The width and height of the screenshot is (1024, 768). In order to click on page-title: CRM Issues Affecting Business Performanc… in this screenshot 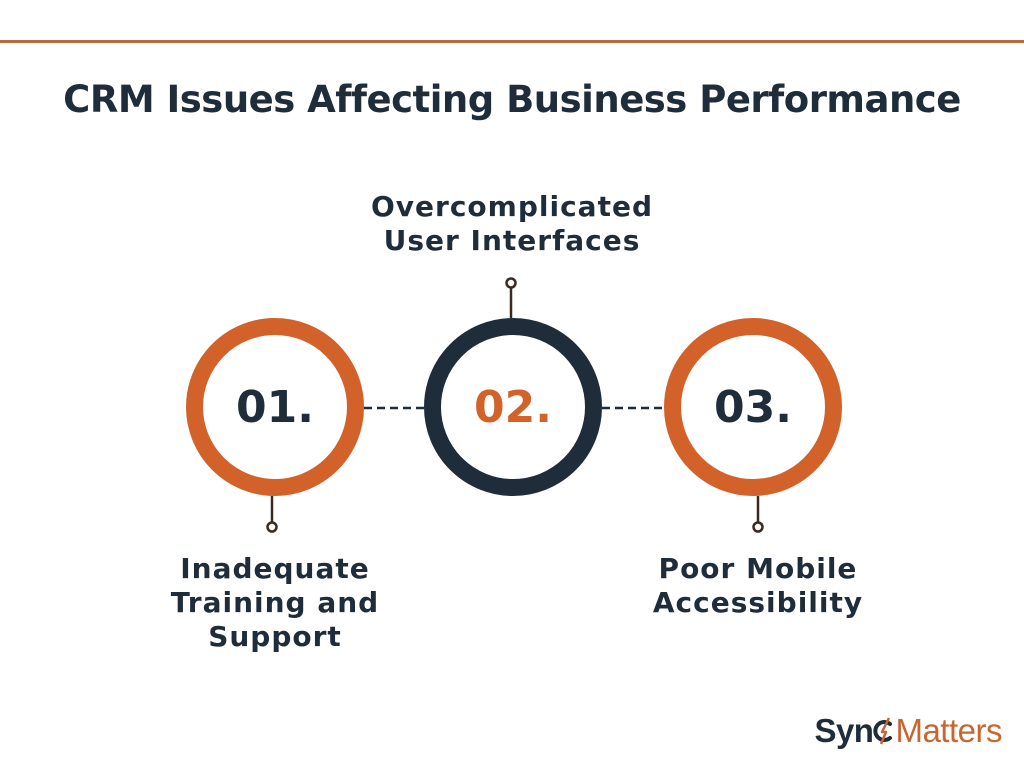, I will do `click(512, 99)`.